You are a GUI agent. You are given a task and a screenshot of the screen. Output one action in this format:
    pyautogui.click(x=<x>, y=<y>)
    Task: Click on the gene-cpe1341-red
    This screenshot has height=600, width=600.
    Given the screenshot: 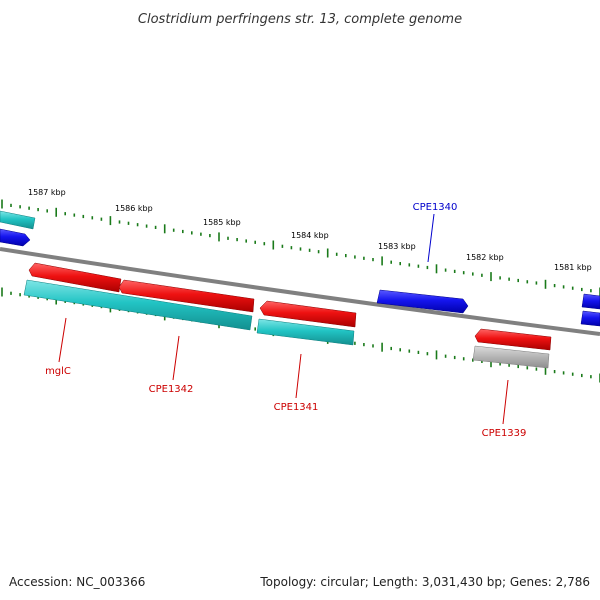 What is the action you would take?
    pyautogui.click(x=308, y=314)
    